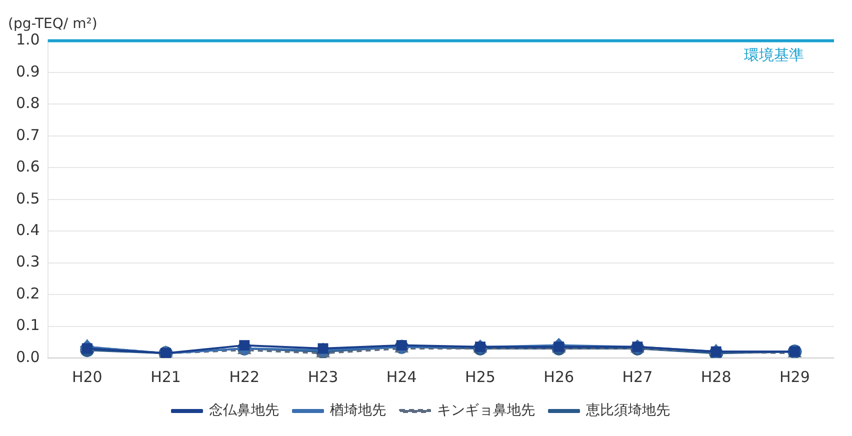  What do you see at coordinates (323, 377) in the screenshot?
I see `x-tick-label: H23` at bounding box center [323, 377].